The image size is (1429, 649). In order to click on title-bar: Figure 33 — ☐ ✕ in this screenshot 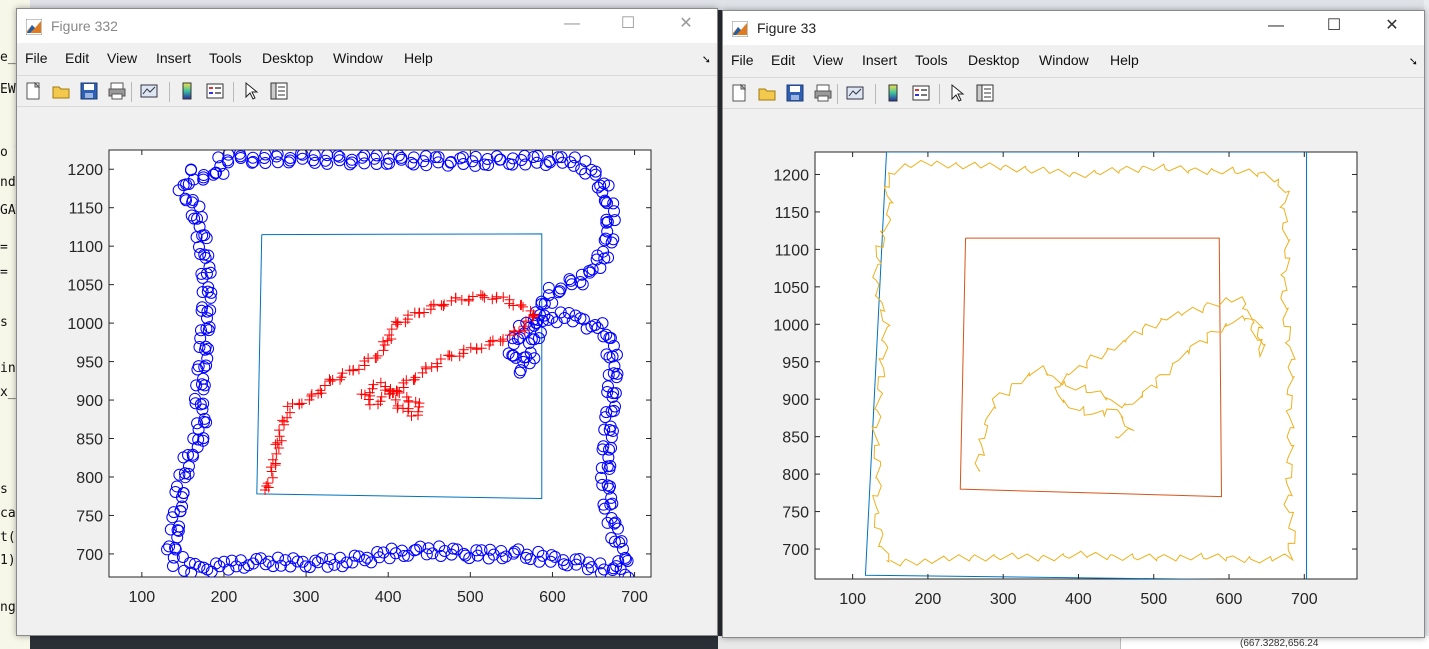, I will do `click(1073, 28)`.